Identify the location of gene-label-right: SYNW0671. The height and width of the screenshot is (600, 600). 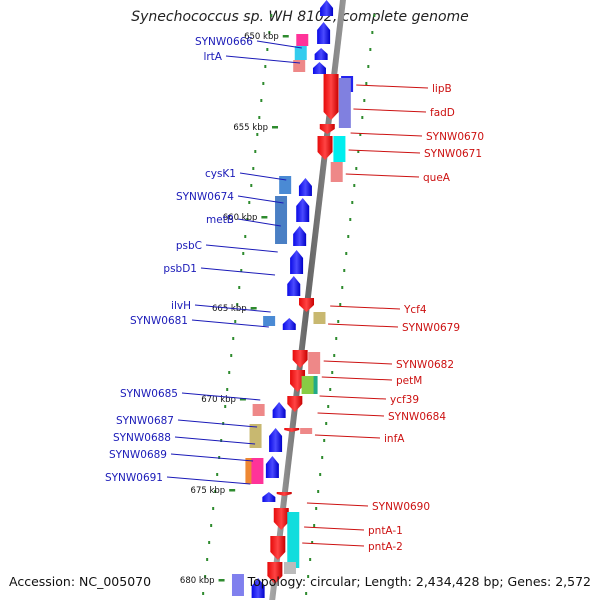
(453, 154).